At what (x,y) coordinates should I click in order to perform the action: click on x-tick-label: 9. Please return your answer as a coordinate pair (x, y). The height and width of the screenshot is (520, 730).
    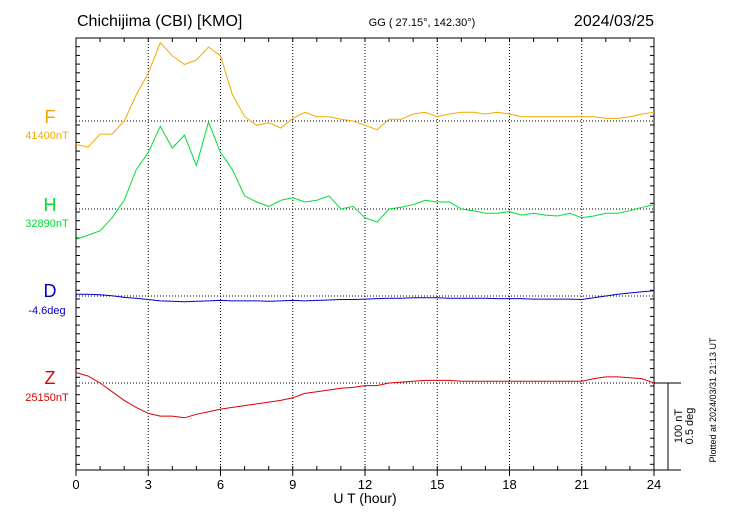
    Looking at the image, I should click on (292, 484).